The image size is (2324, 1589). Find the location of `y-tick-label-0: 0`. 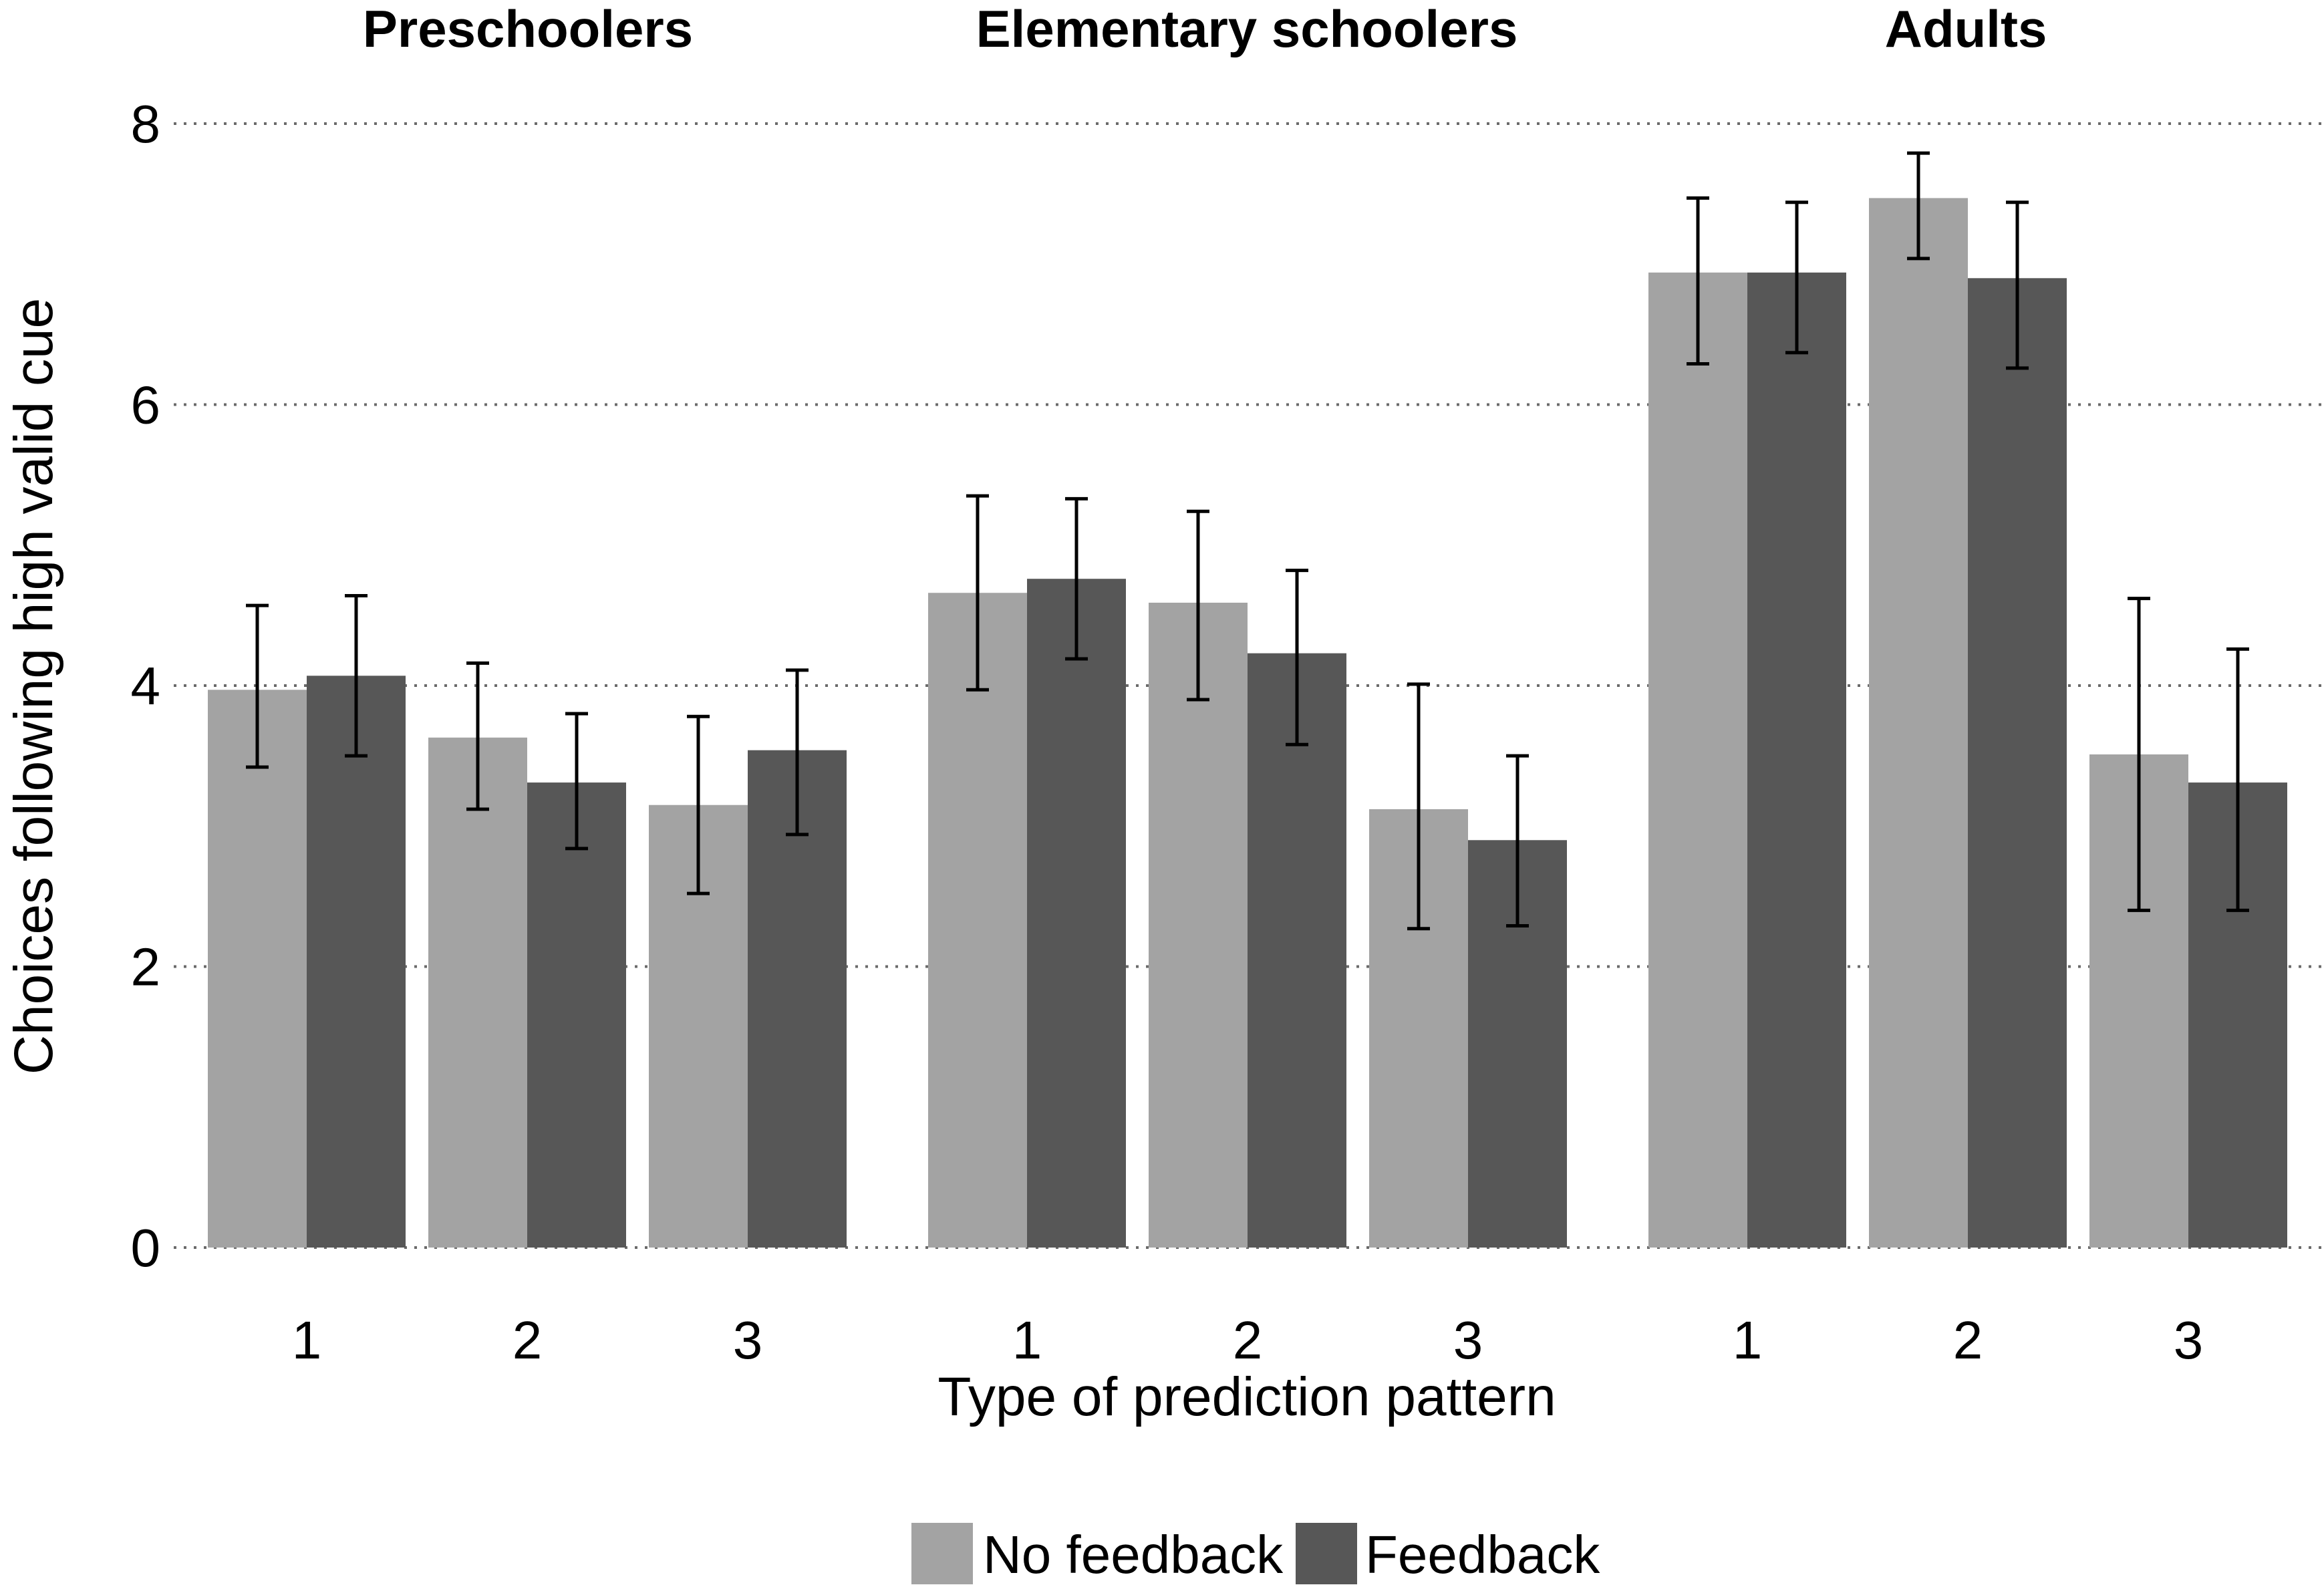

y-tick-label-0: 0 is located at coordinates (146, 1248).